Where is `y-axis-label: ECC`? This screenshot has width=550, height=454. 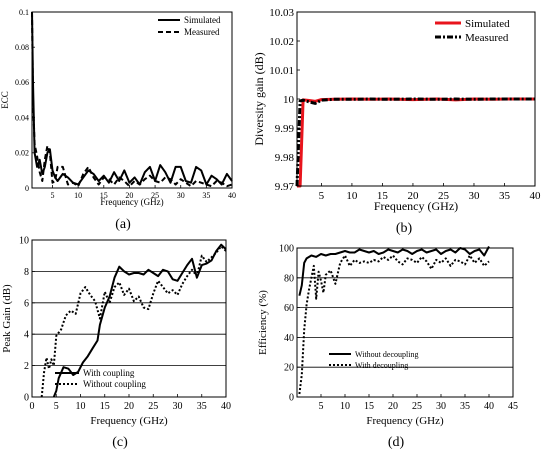
y-axis-label: ECC is located at coordinates (5, 100).